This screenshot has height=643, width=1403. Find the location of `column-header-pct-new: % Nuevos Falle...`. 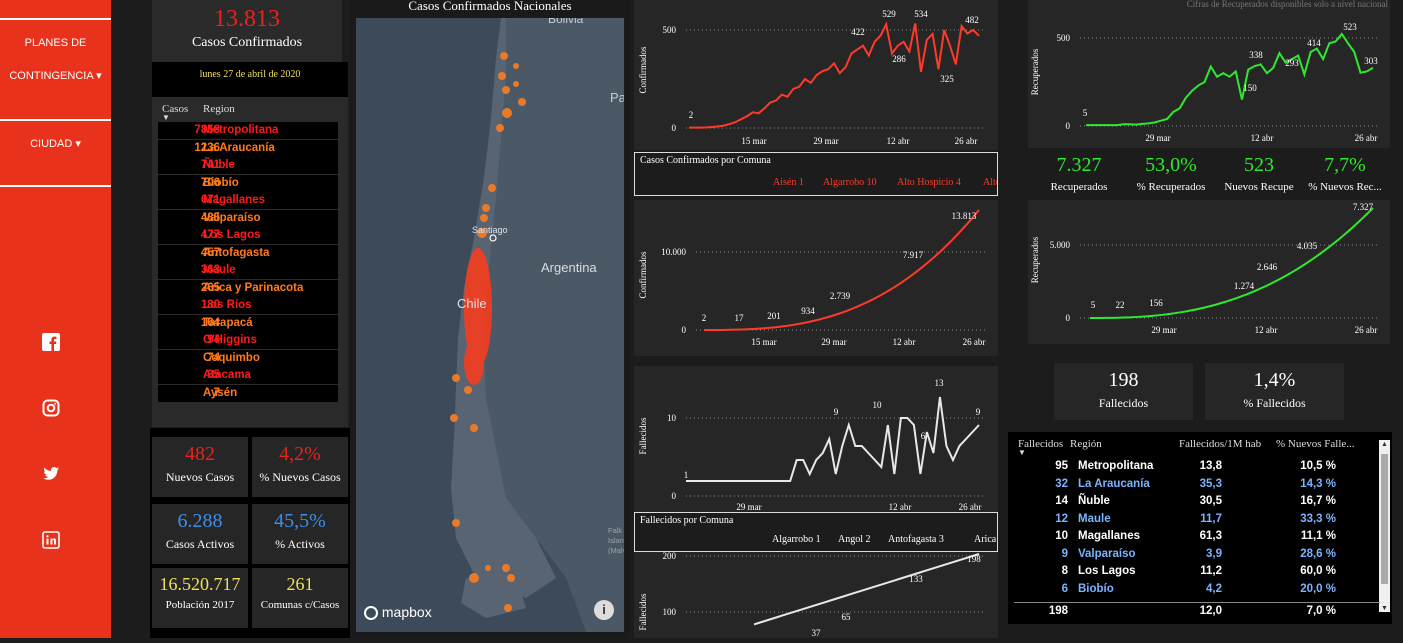

column-header-pct-new: % Nuevos Falle... is located at coordinates (1315, 444).